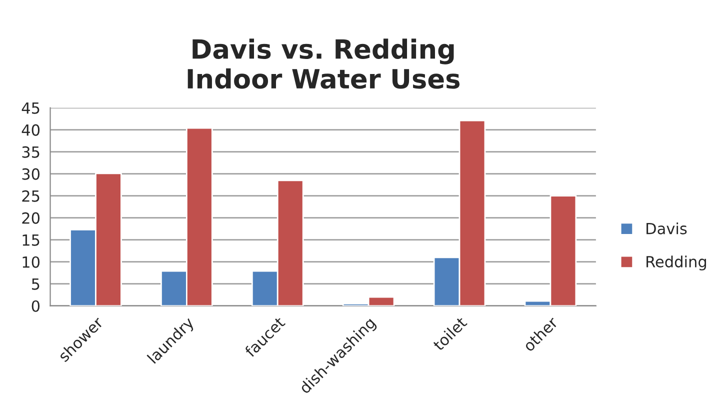  I want to click on y-tick-label: 25, so click(31, 196).